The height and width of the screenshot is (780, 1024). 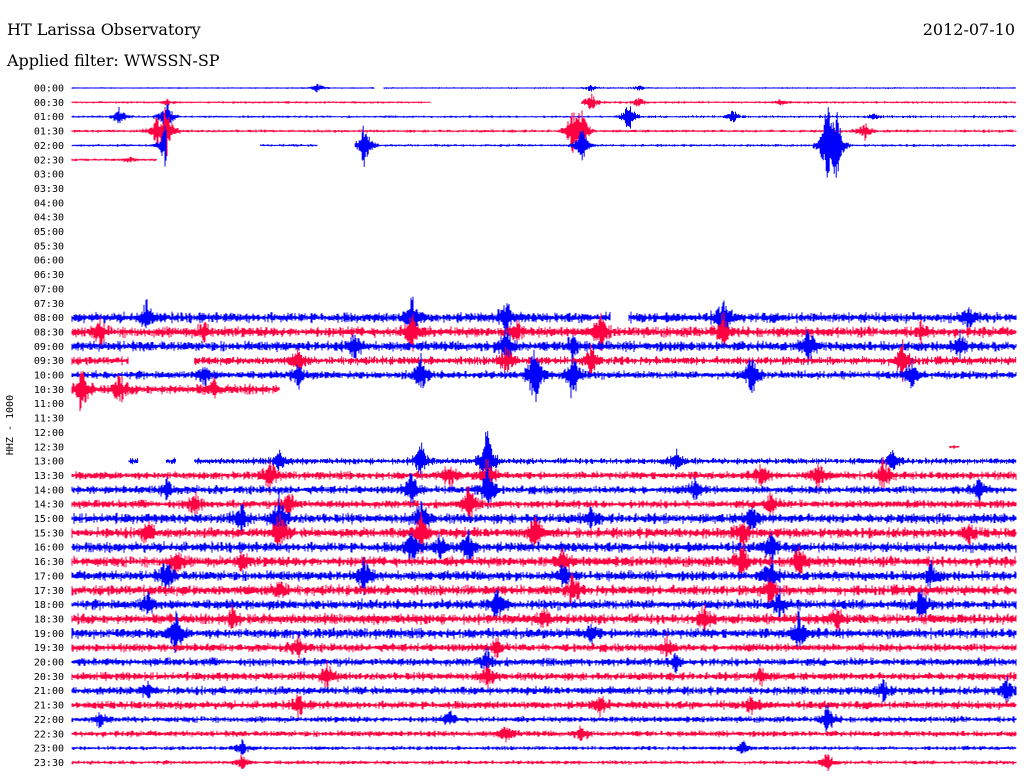 What do you see at coordinates (49, 103) in the screenshot?
I see `tick-label: 00:30` at bounding box center [49, 103].